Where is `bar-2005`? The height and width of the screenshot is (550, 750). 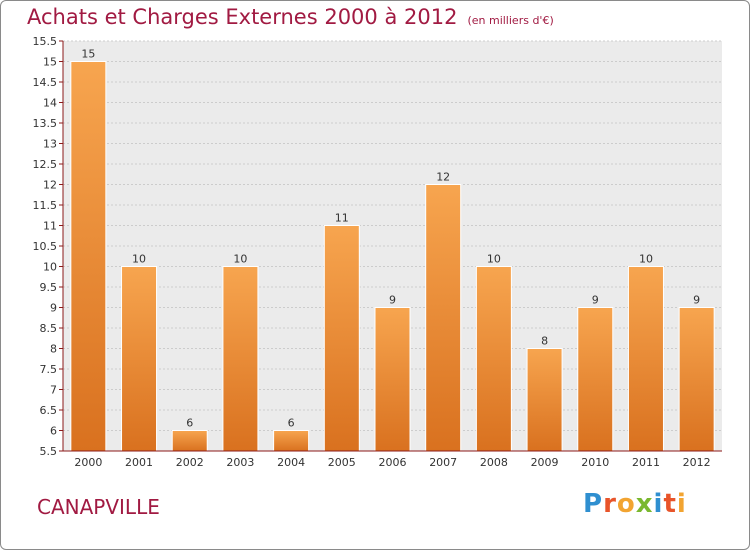
bar-2005 is located at coordinates (341, 338).